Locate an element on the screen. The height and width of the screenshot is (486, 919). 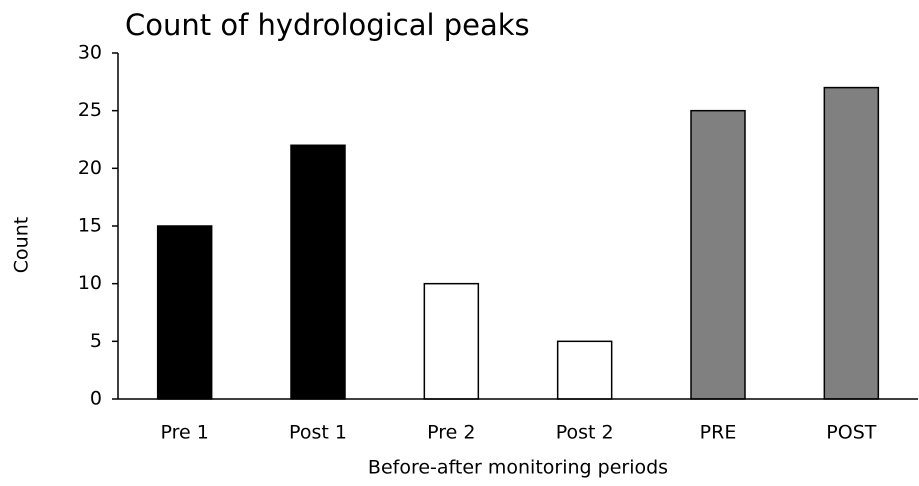
x-axis-label: Before-after monitoring periods is located at coordinates (518, 468).